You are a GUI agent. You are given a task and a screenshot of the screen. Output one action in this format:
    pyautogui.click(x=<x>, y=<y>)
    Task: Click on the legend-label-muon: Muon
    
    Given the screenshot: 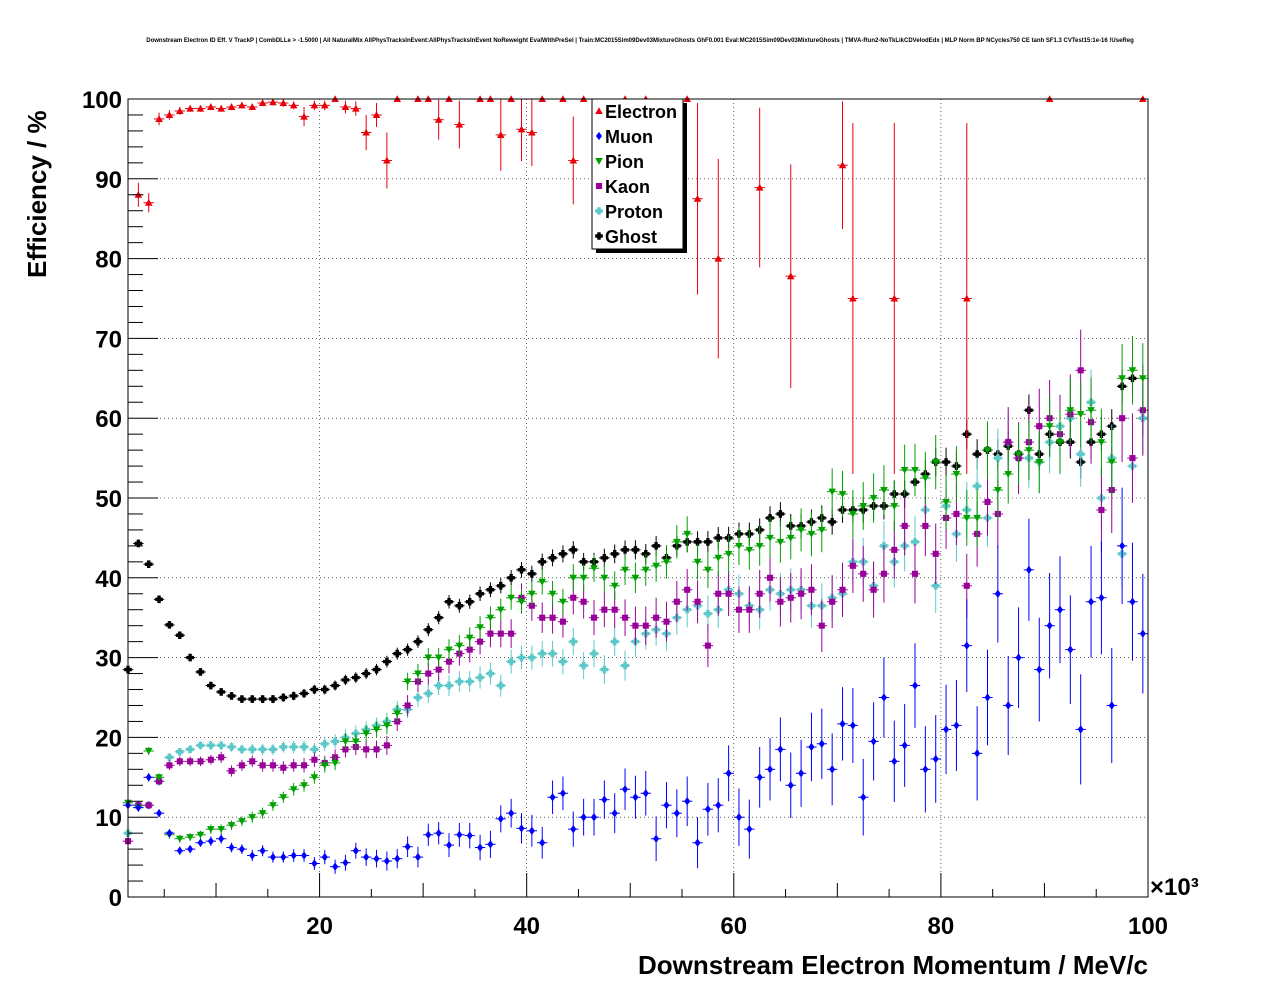 What is the action you would take?
    pyautogui.click(x=629, y=137)
    